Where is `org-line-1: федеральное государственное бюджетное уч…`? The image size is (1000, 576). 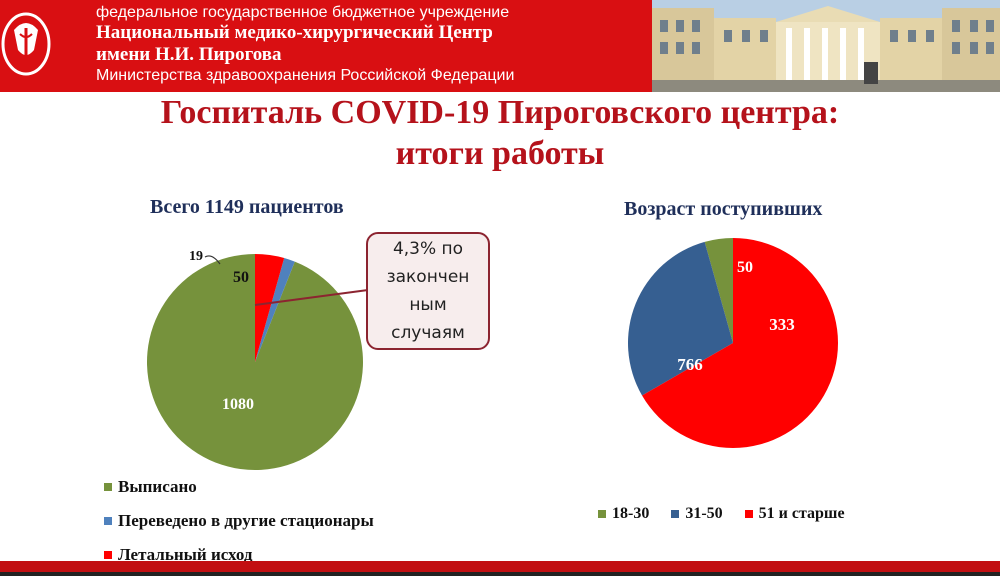 org-line-1: федеральное государственное бюджетное уч… is located at coordinates (303, 12).